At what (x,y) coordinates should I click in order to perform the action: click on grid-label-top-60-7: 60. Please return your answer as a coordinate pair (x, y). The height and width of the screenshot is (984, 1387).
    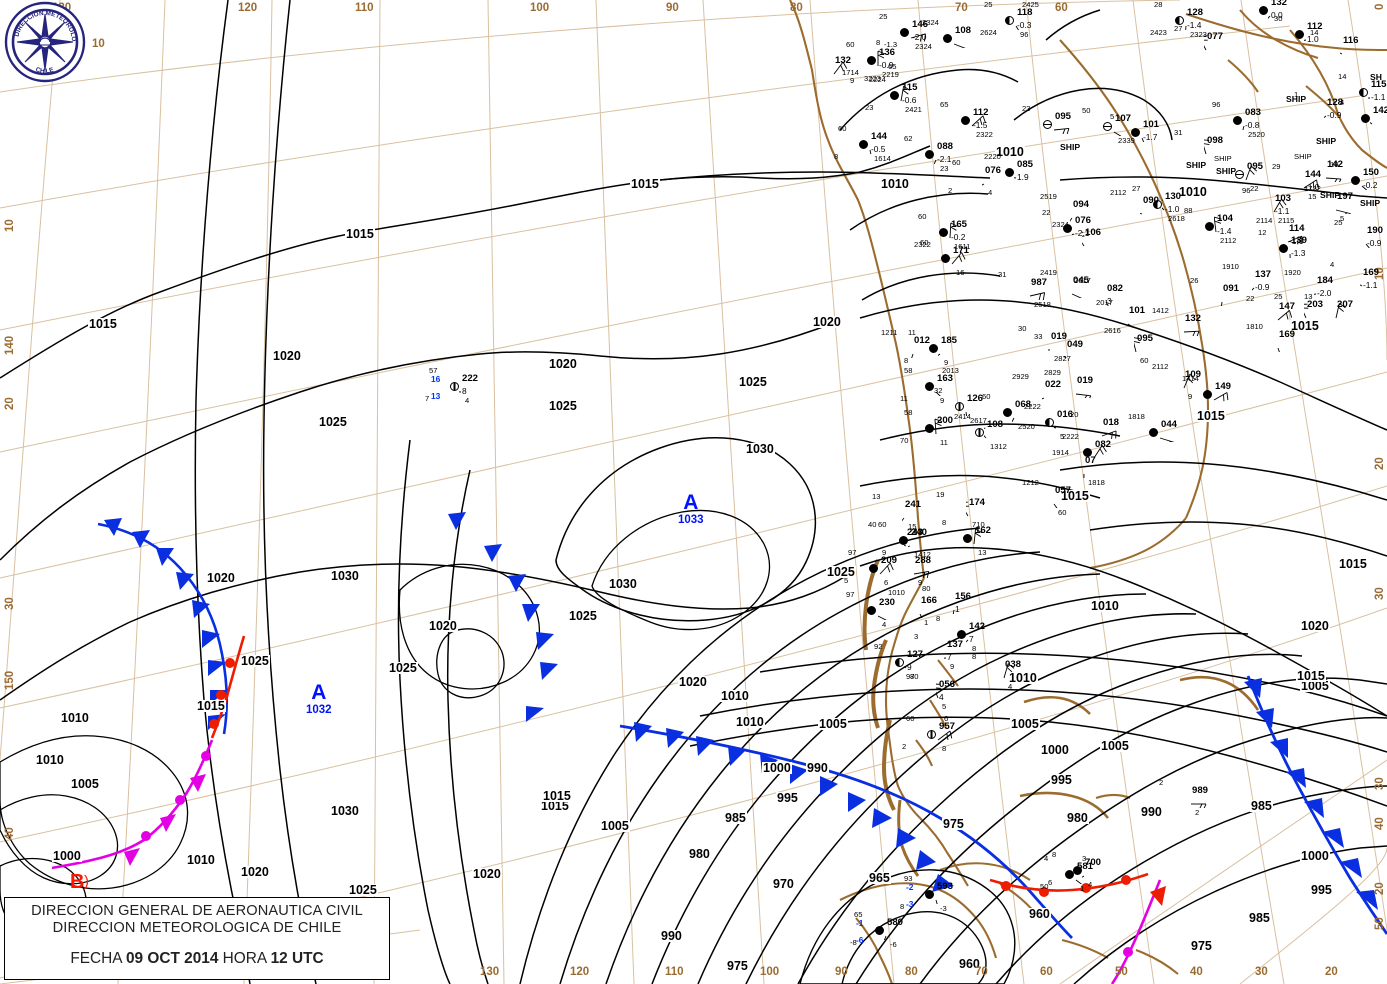
    Looking at the image, I should click on (1061, 8).